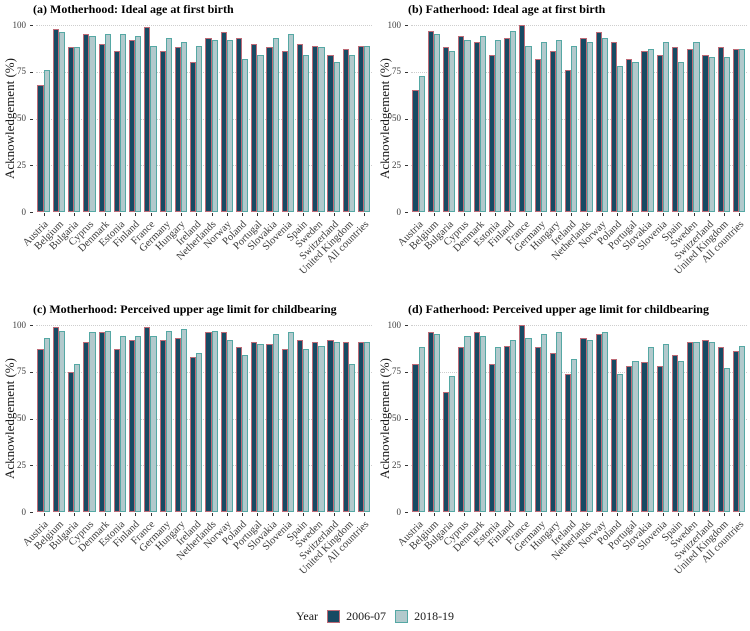  Describe the element at coordinates (399, 211) in the screenshot. I see `y-tick-label: 0` at that location.